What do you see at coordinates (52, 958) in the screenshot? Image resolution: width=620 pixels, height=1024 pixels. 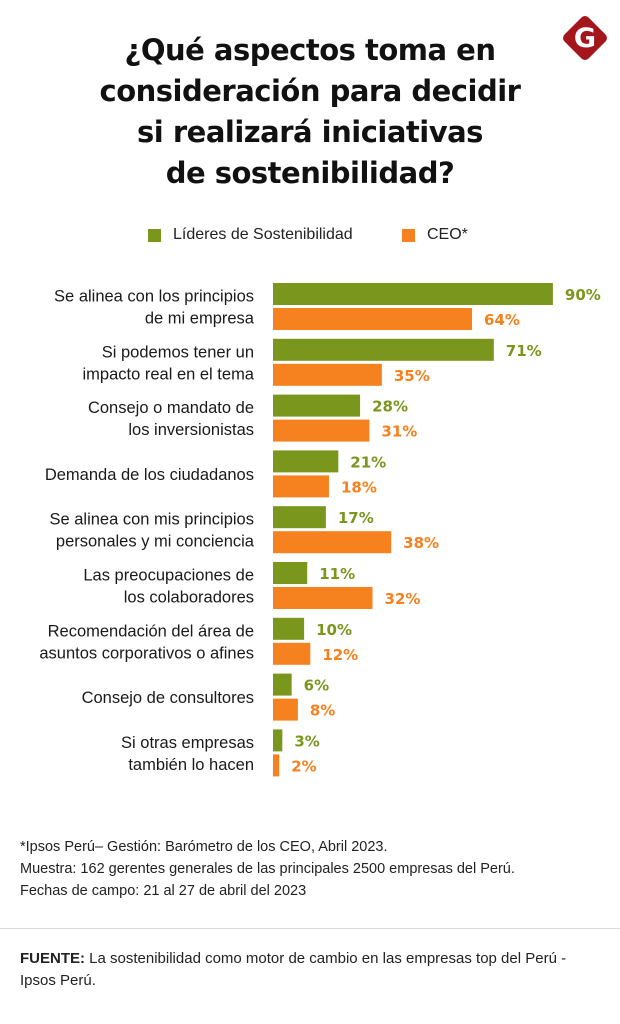 I see `source-label: FUENTE:` at bounding box center [52, 958].